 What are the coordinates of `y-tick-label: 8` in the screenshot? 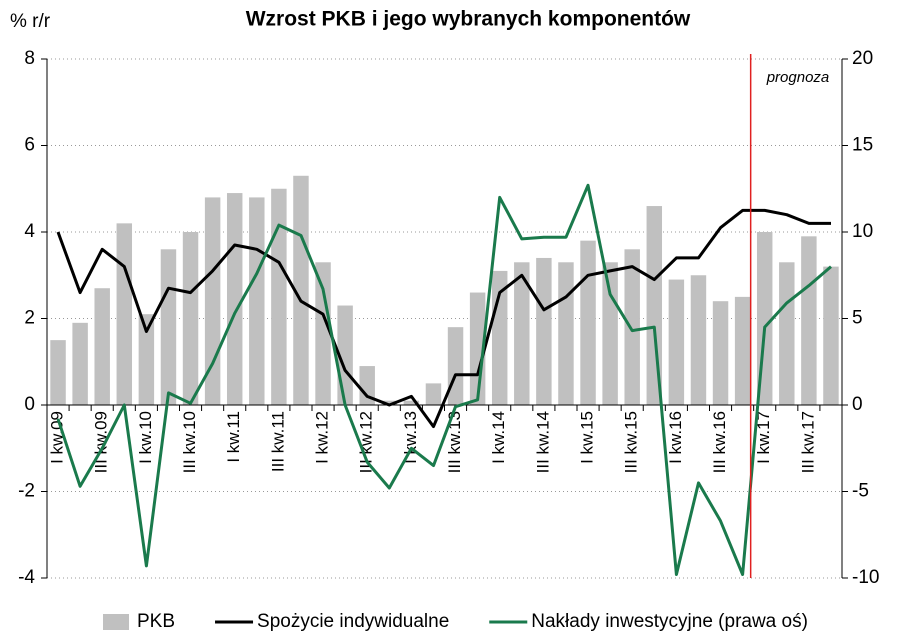 It's located at (29, 58).